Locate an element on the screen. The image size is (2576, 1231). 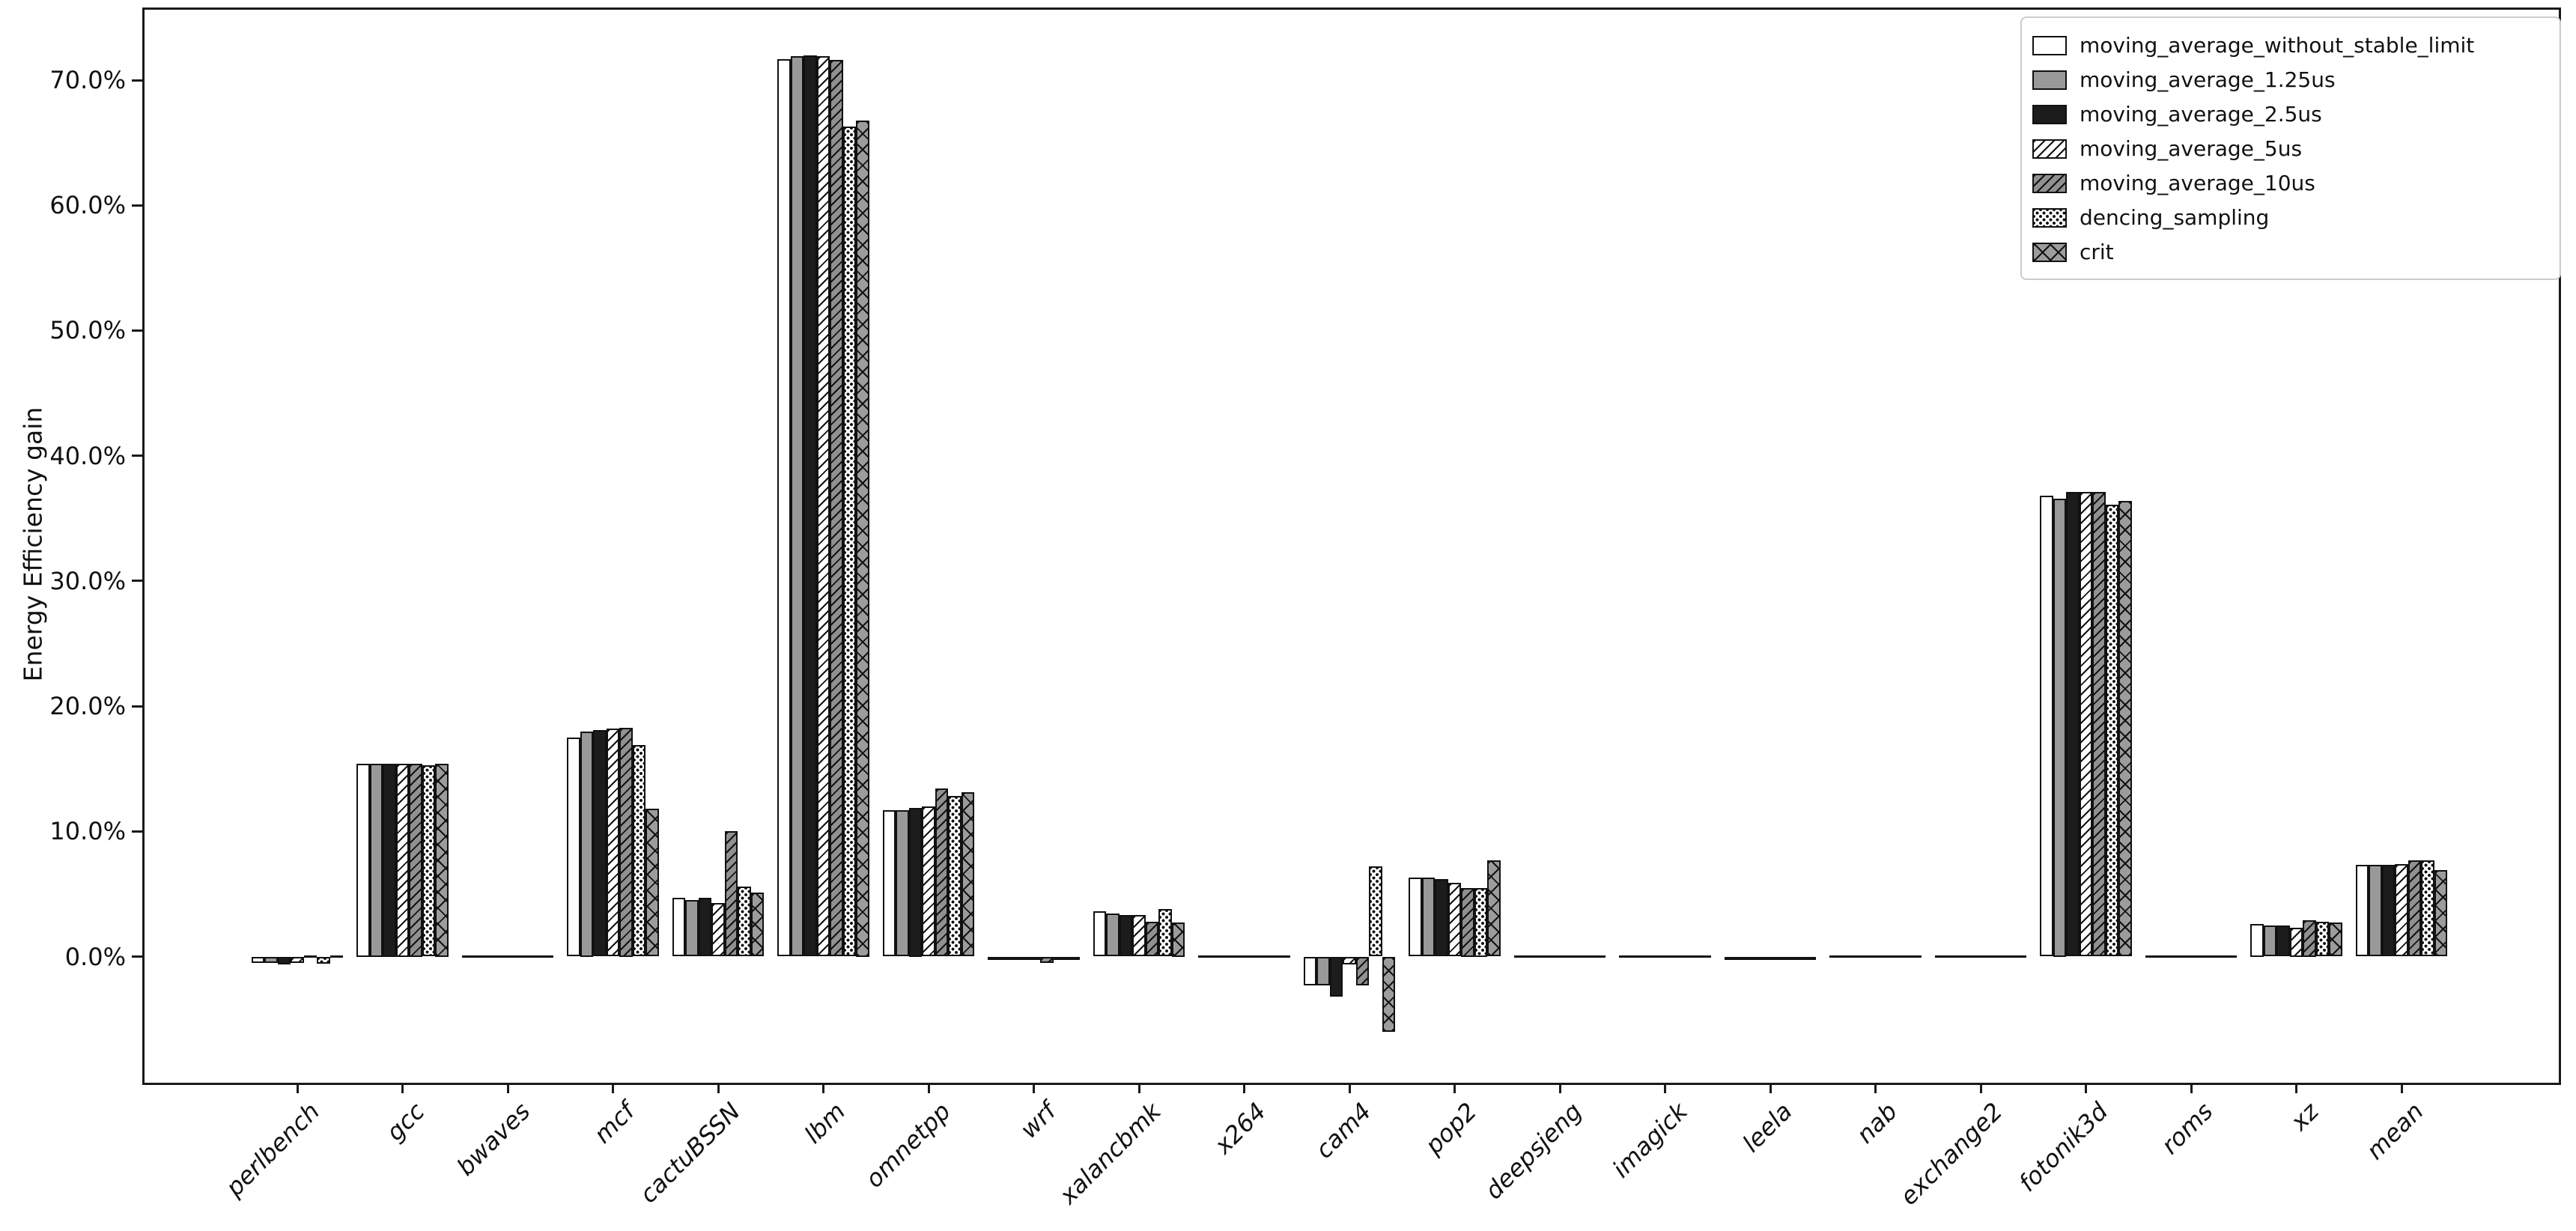
bar-moving_average_10us-omnetpp is located at coordinates (942, 872).